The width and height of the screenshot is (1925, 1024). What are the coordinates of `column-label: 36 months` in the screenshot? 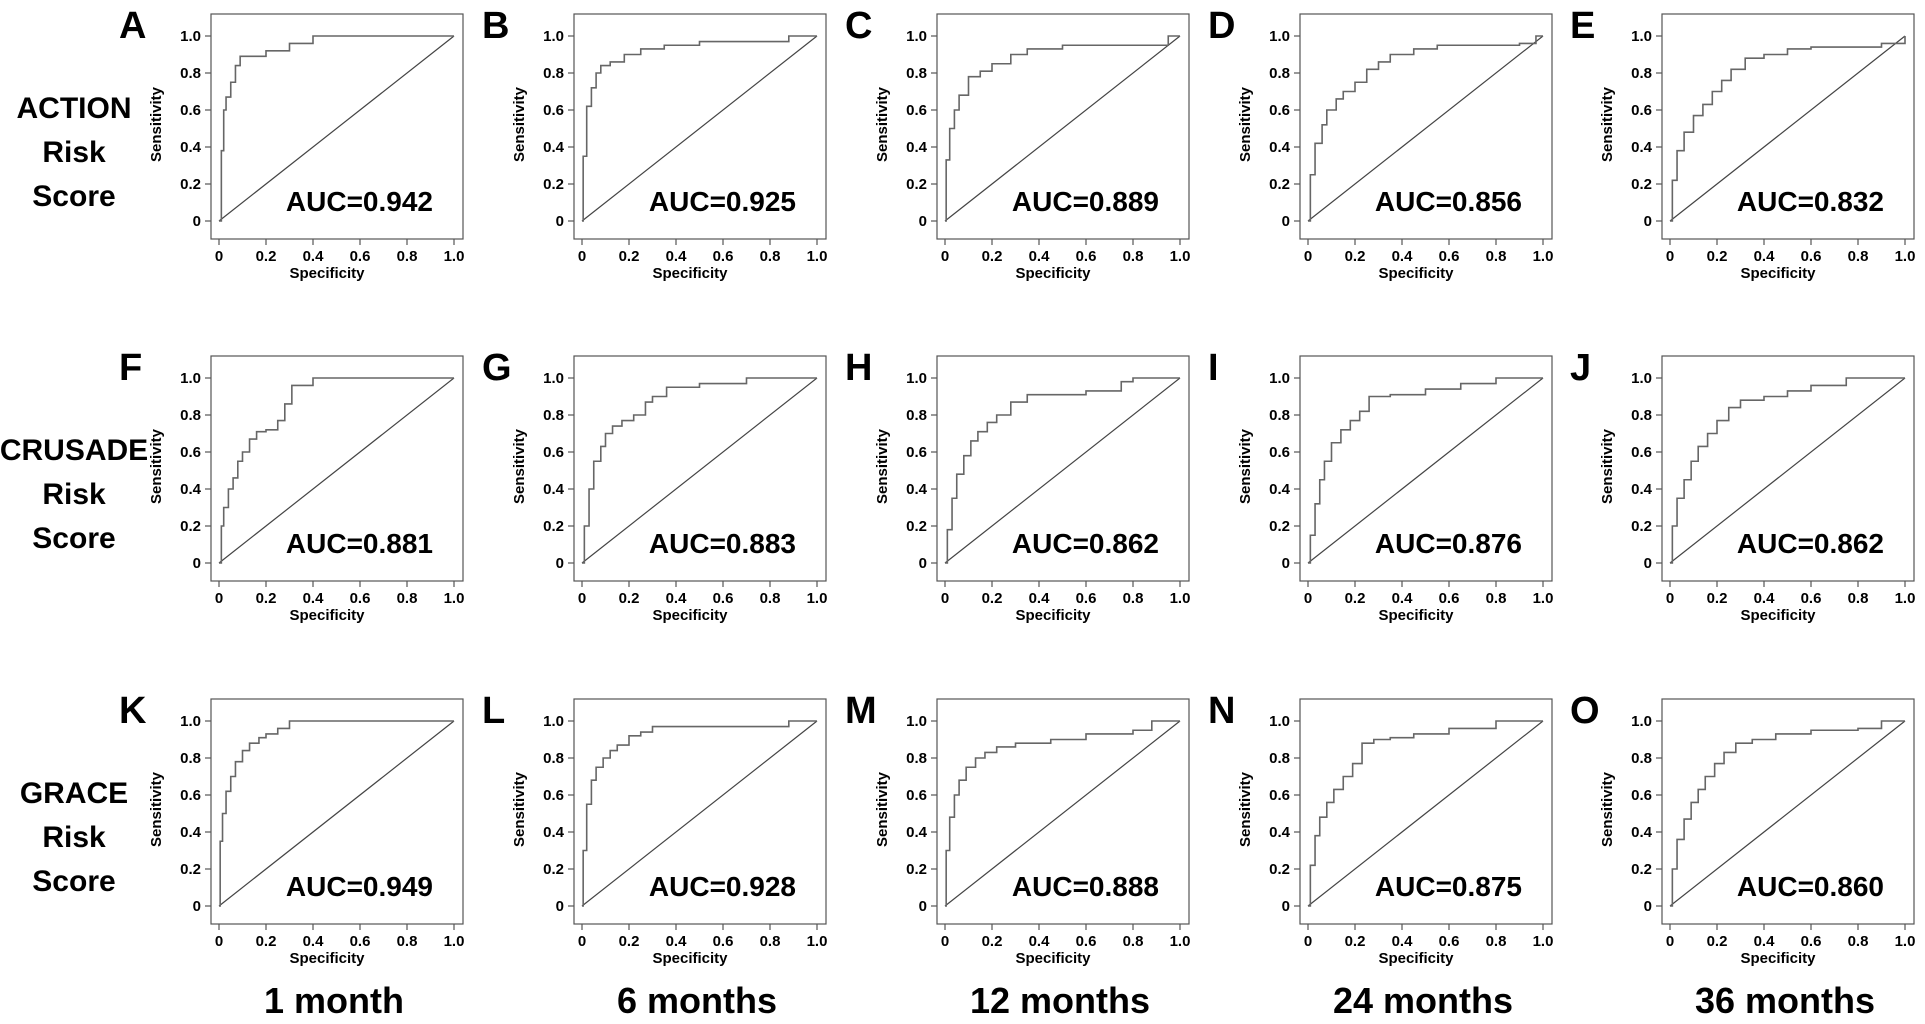 It's located at (1785, 1000).